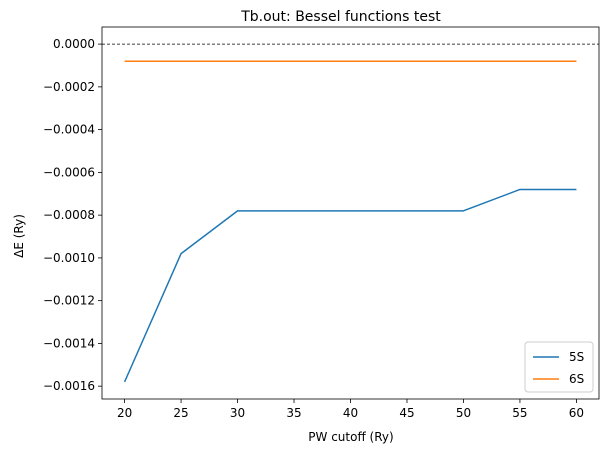 The height and width of the screenshot is (453, 609). Describe the element at coordinates (463, 413) in the screenshot. I see `x-tick-label: 50` at that location.